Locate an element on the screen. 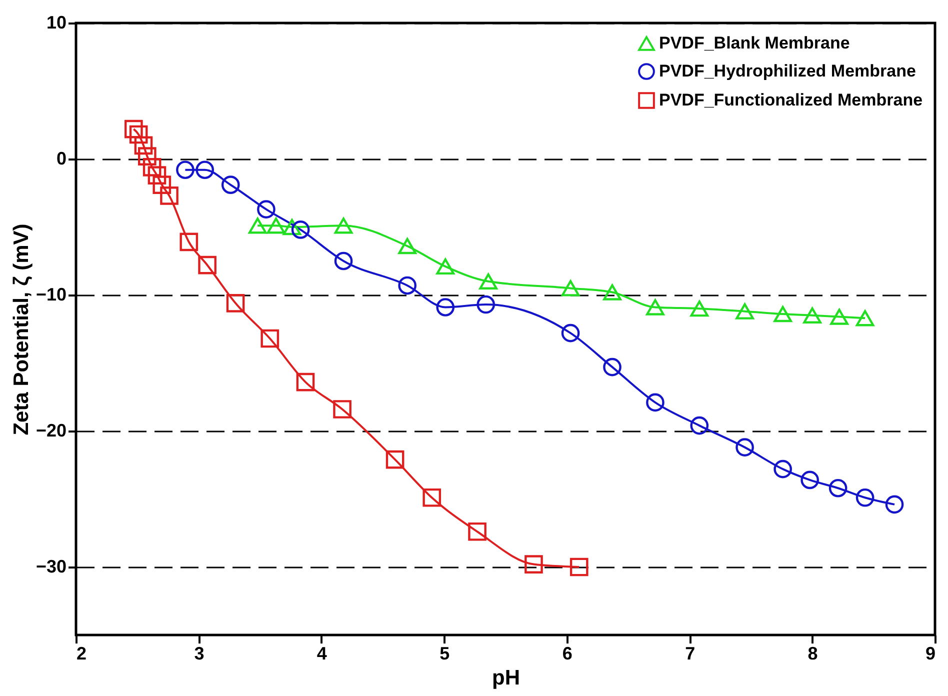 This screenshot has height=696, width=948. legend-label: PVDF_Blank Membrane is located at coordinates (754, 43).